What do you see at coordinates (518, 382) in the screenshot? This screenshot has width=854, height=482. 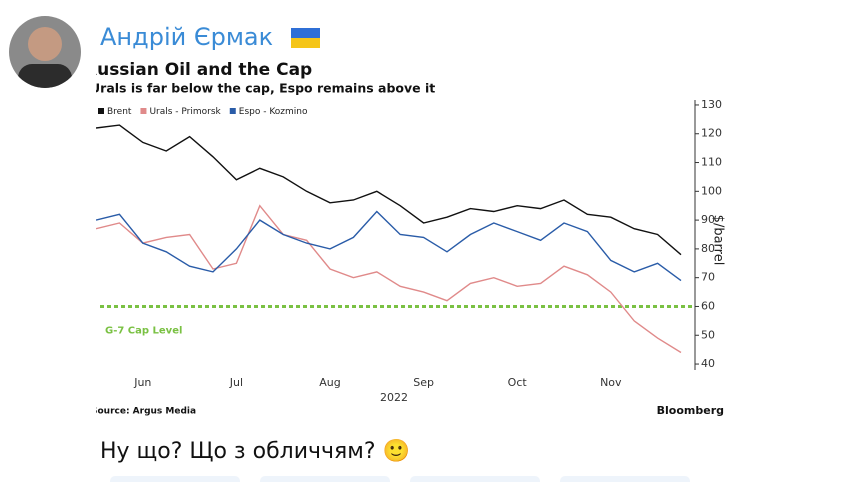 I see `x-tick-label: Oct` at bounding box center [518, 382].